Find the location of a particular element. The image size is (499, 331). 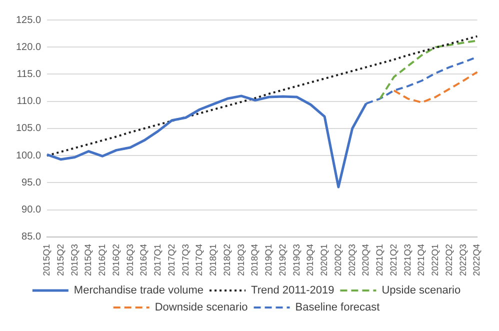

x-tick-label: 2019Q4 is located at coordinates (310, 260).